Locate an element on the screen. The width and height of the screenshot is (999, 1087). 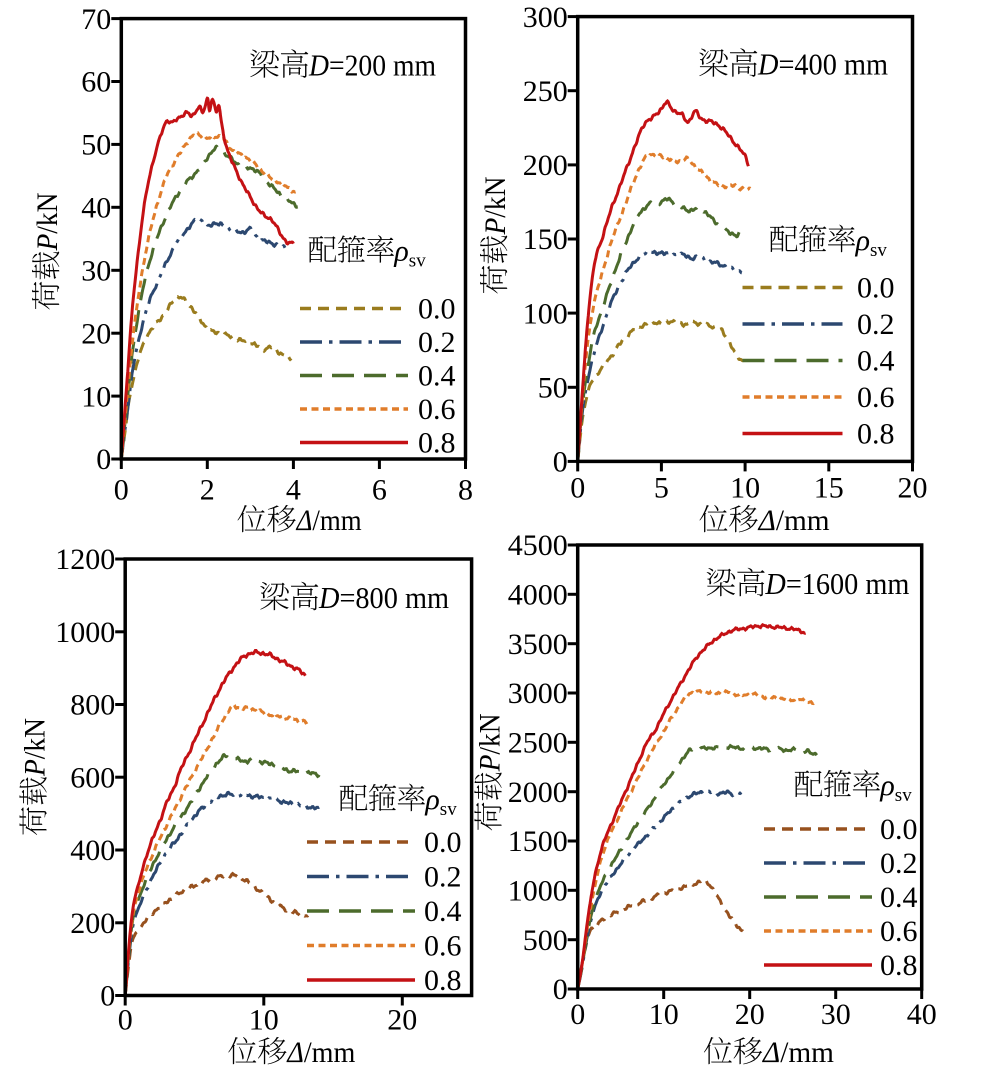
svg-text: 150 is located at coordinates (545, 239).